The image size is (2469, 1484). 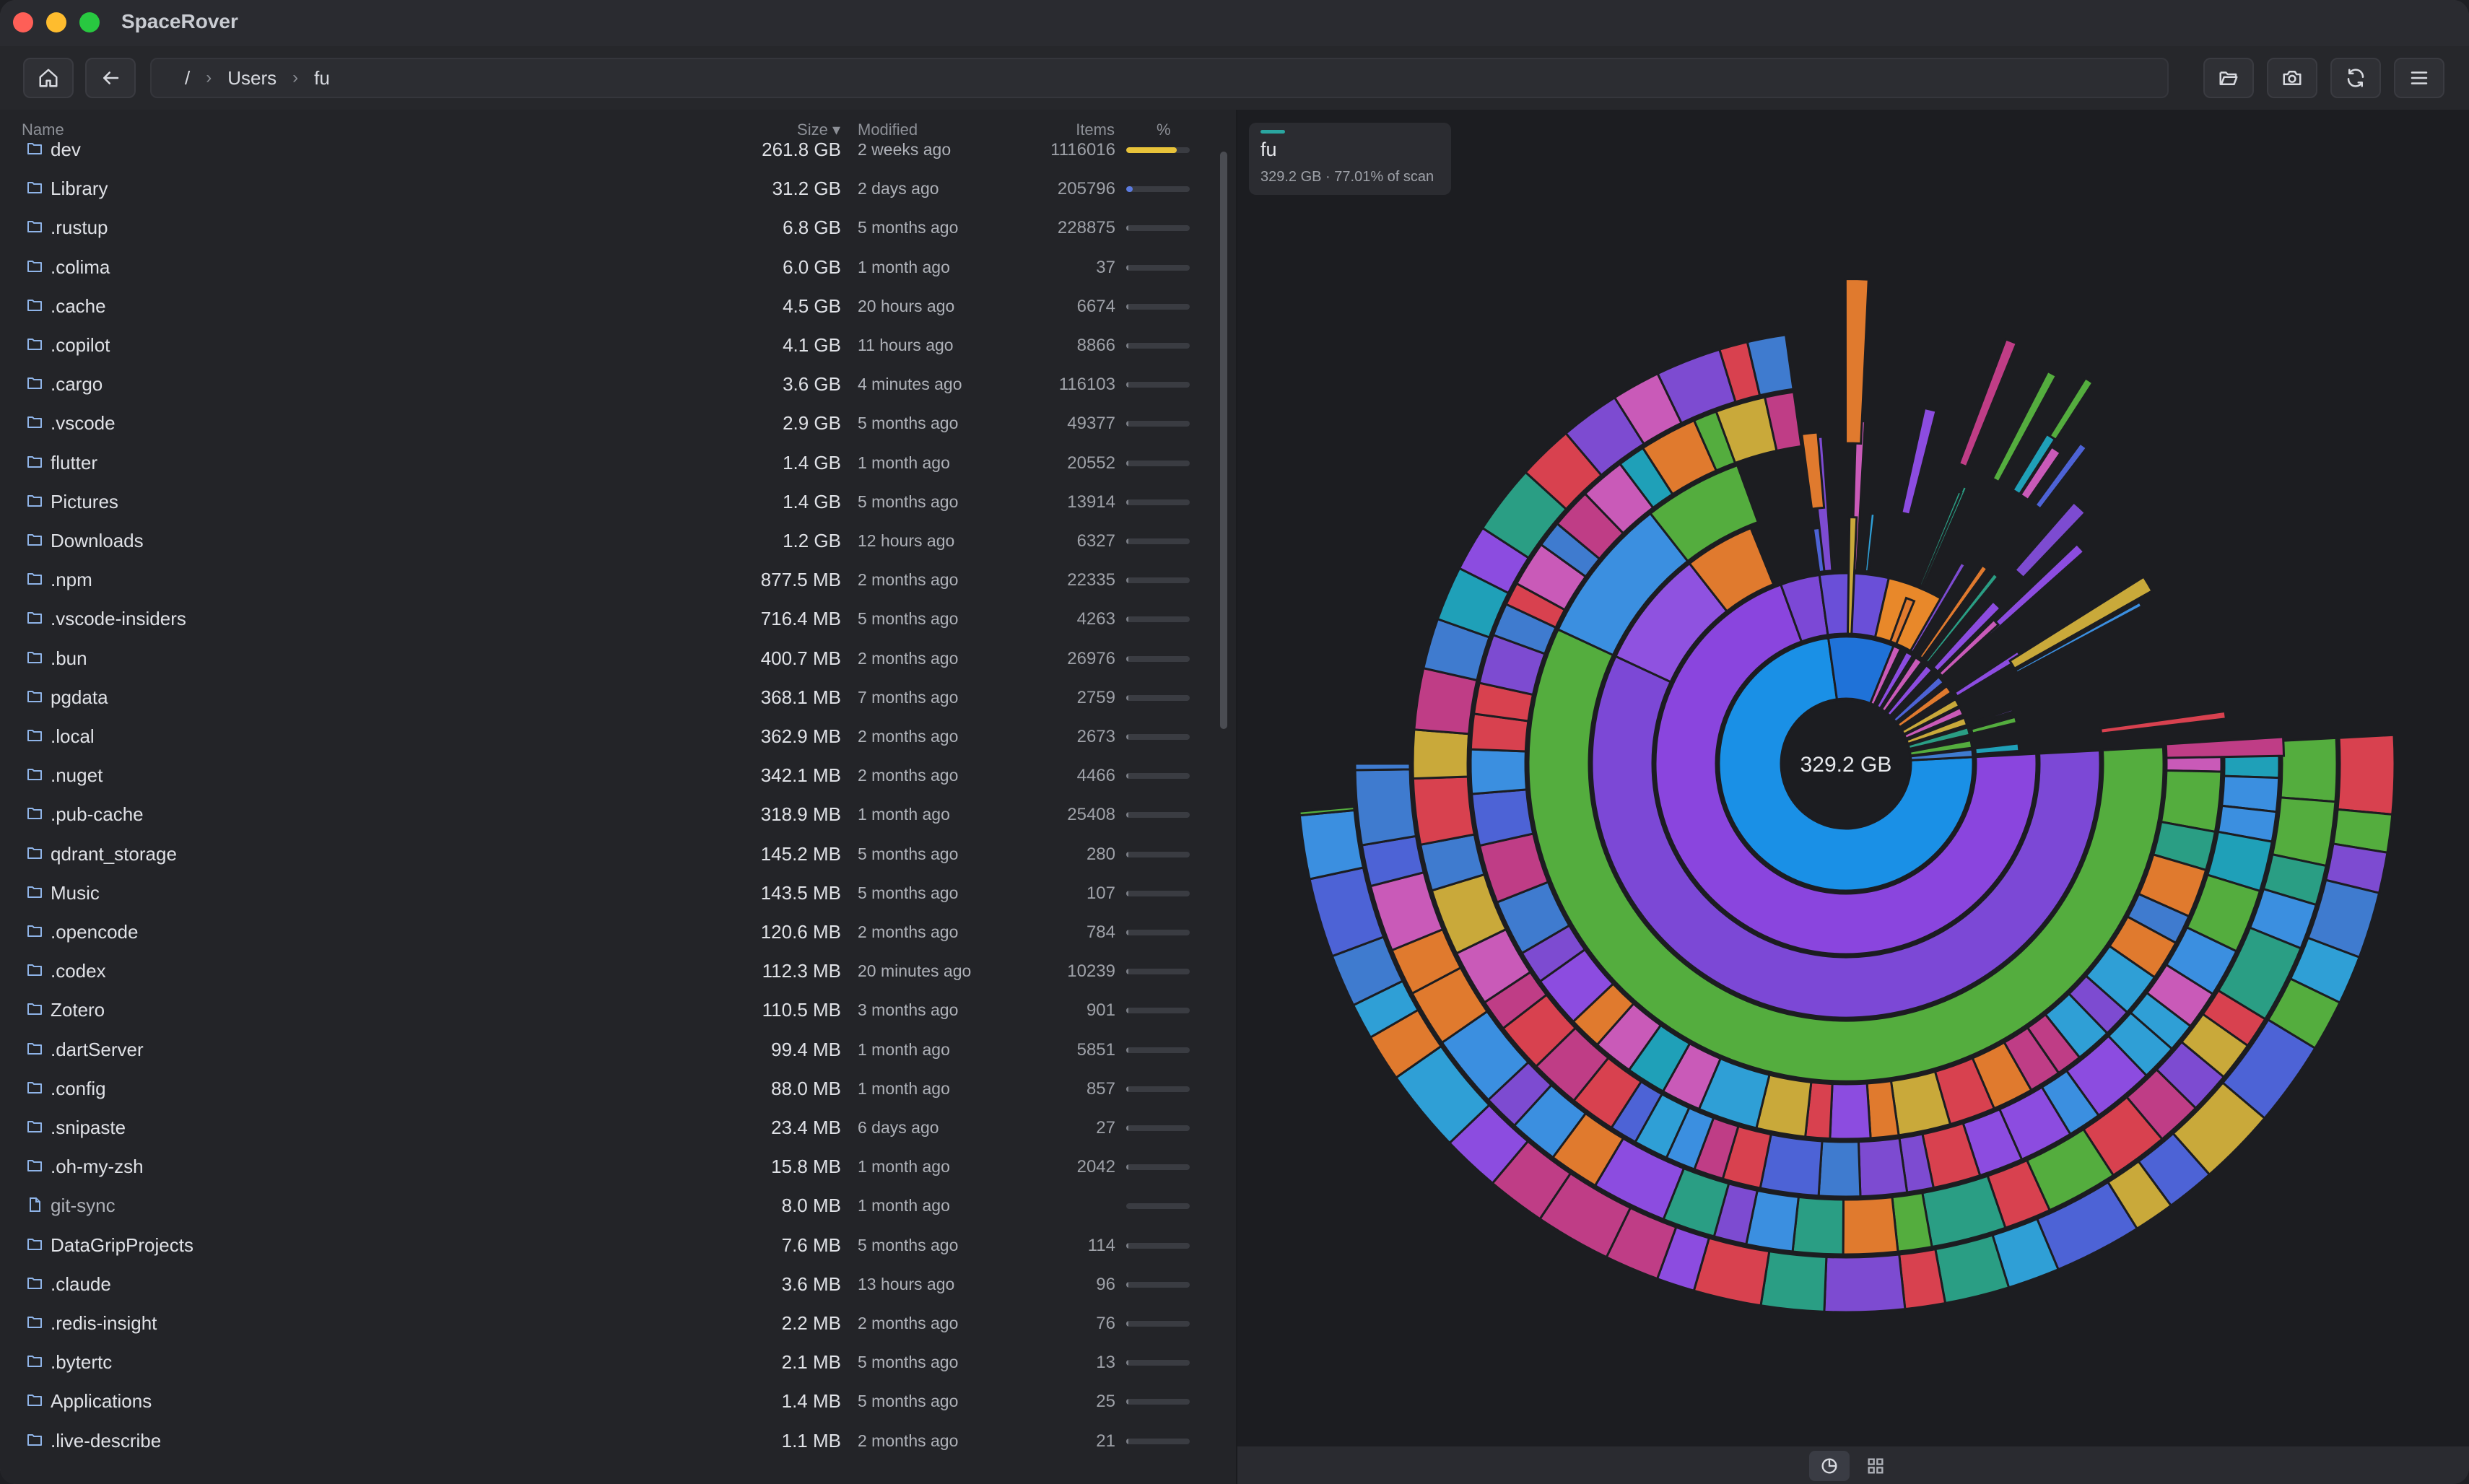 What do you see at coordinates (606, 267) in the screenshot?
I see `table-row: .colima 6.0 GB 1 month ago 37` at bounding box center [606, 267].